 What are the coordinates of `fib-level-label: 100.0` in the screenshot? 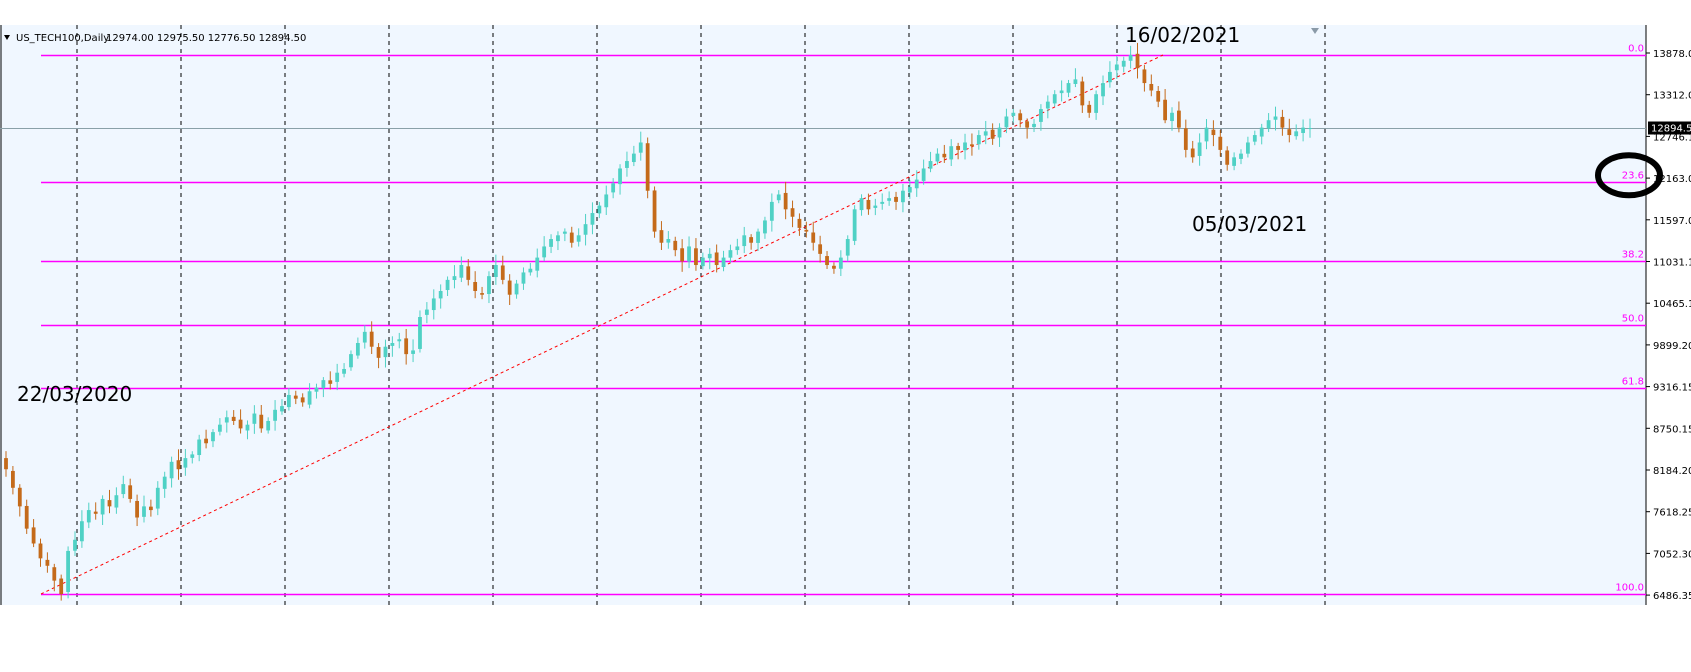 It's located at (1629, 588).